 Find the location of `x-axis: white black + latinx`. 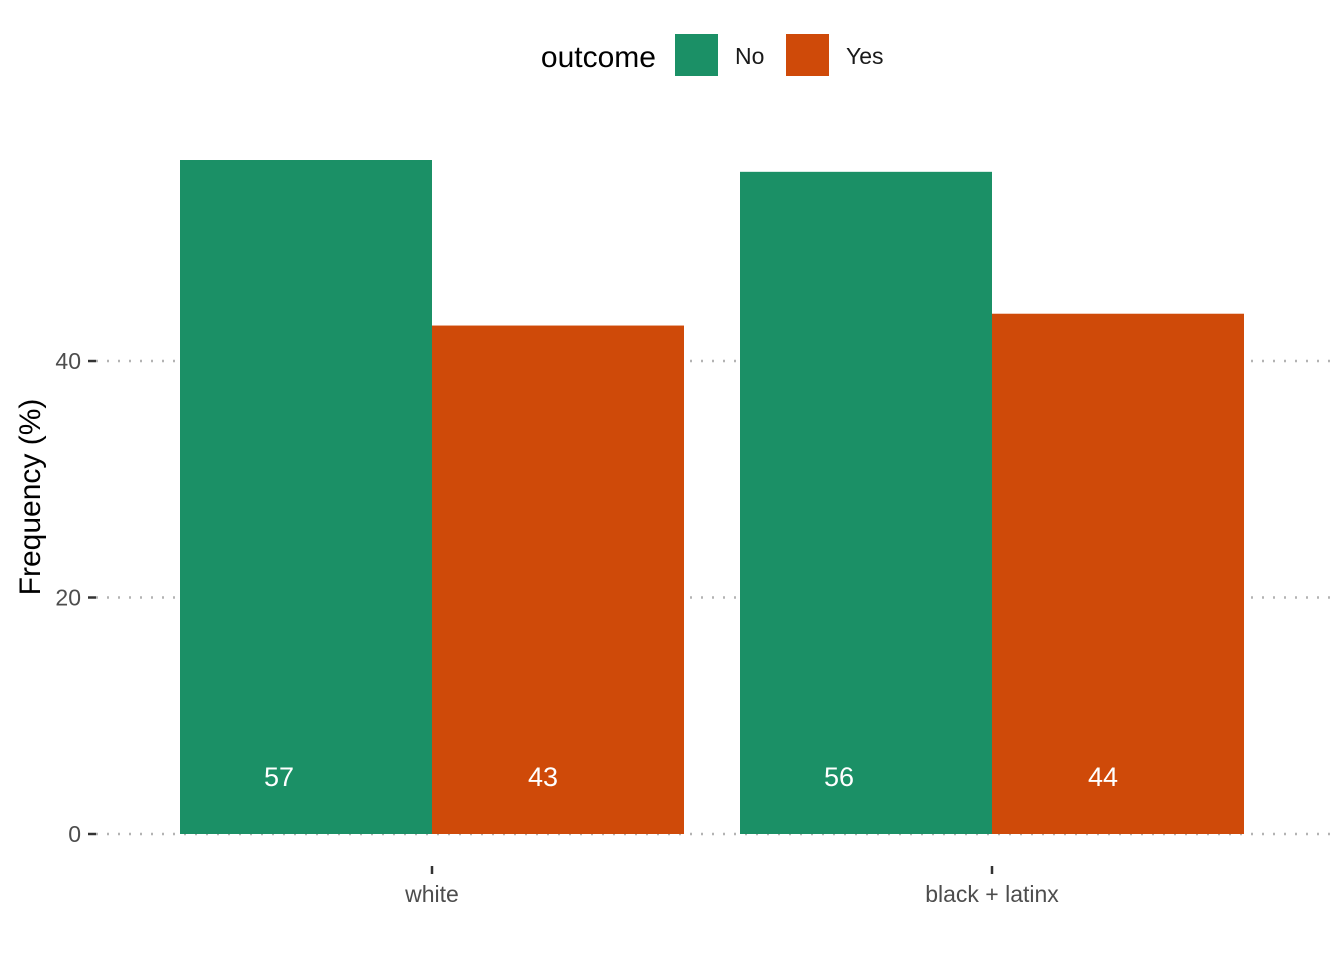

x-axis: white black + latinx is located at coordinates (731, 886).